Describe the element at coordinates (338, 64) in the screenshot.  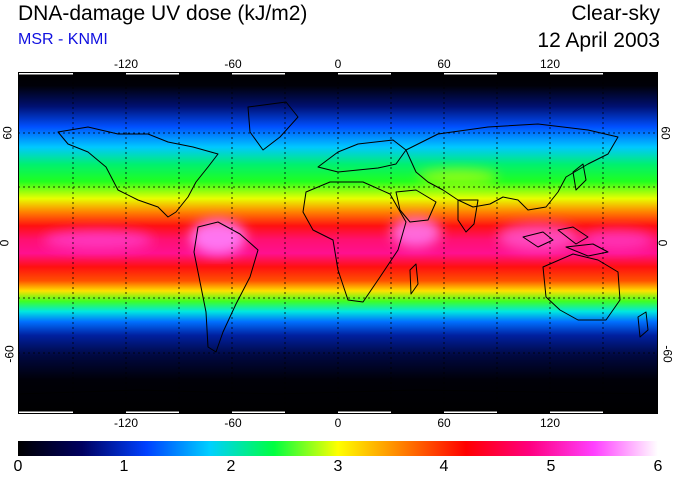
I see `lon-tick-top: 0` at that location.